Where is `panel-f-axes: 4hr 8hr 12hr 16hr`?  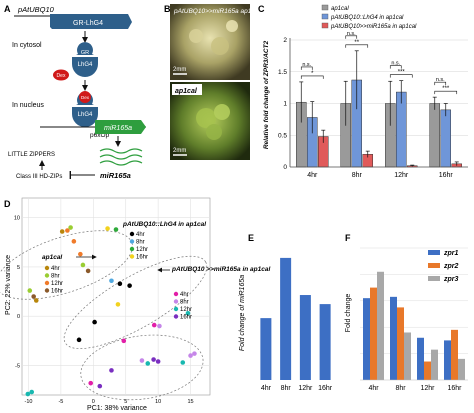
panel-f-axes: 4hr 8hr 12hr 16hr is located at coordinates (414, 385).